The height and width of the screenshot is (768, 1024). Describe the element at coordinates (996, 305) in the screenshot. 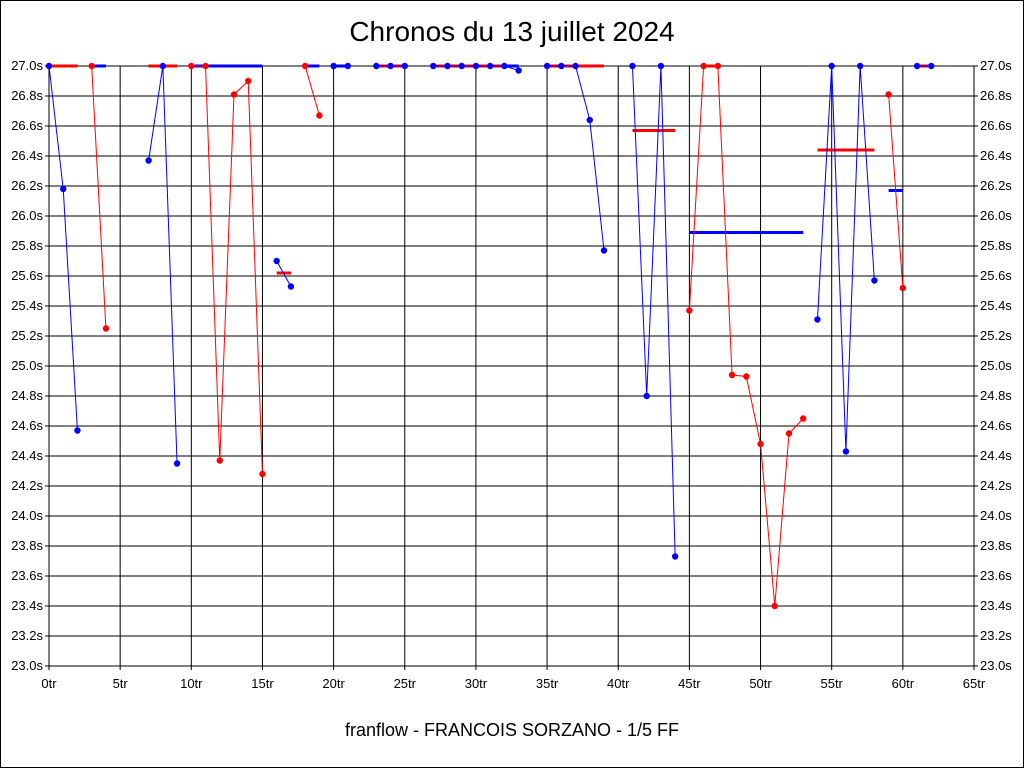

I see `y-tick-label-right: 25.4s` at that location.